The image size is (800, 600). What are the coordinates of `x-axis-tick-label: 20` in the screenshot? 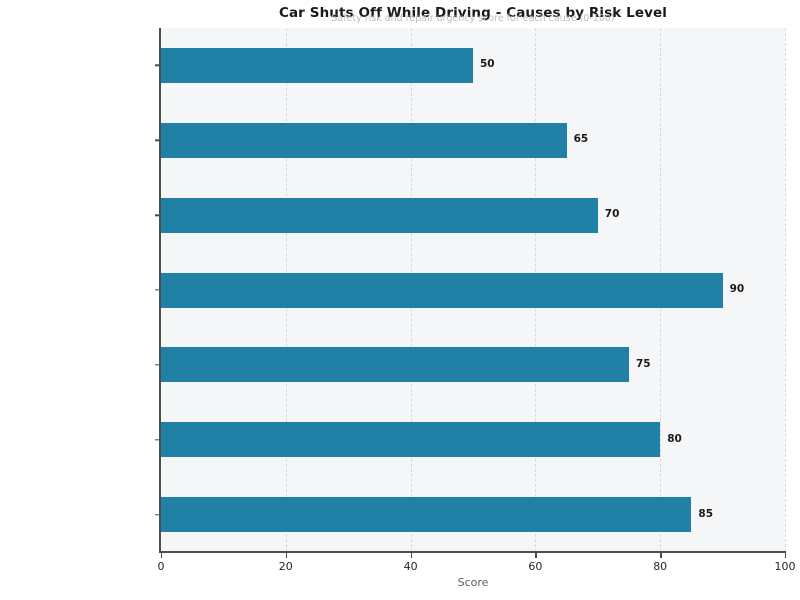 It's located at (285, 566).